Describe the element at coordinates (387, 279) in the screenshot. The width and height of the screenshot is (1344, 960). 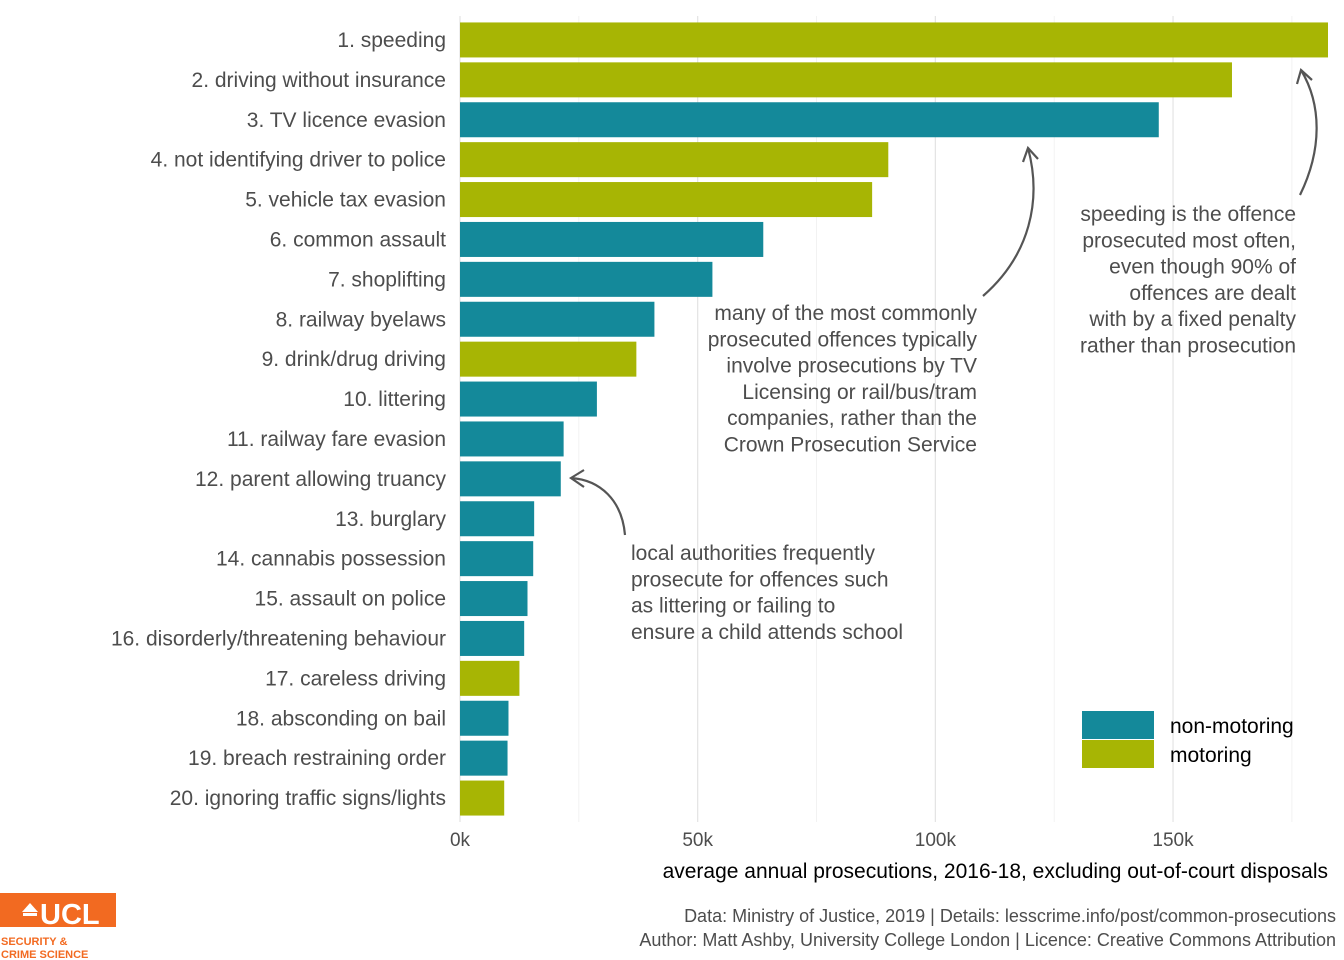
I see `category-label-7: 7. shoplifting` at that location.